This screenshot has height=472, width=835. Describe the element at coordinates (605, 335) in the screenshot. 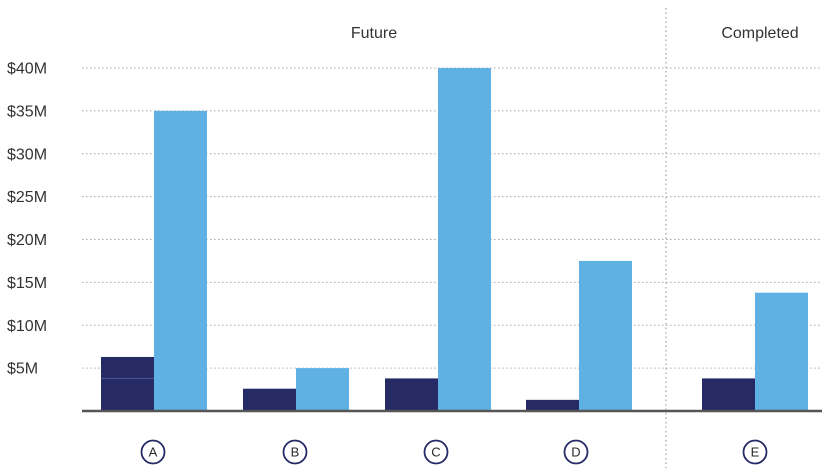

I see `bar-d-s2` at that location.